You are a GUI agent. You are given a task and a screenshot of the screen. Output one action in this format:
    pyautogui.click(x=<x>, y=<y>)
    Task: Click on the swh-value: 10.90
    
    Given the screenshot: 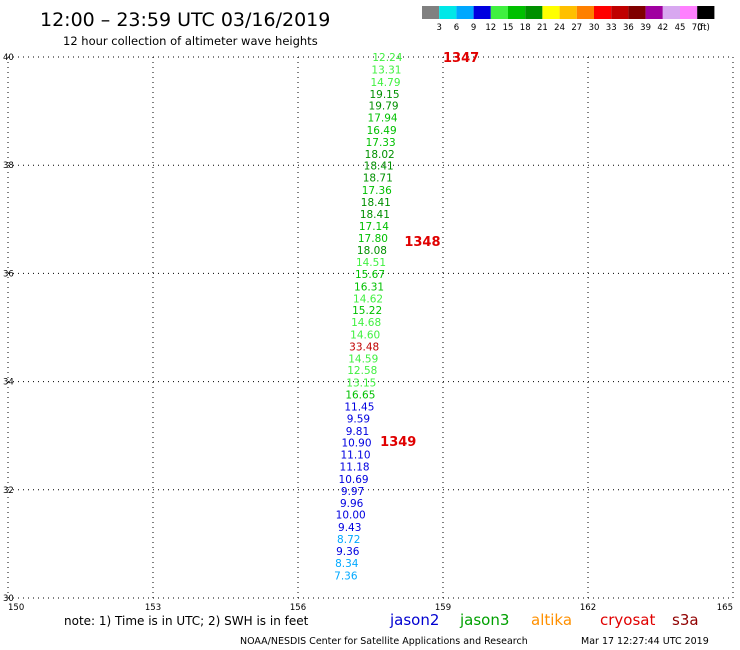 What is the action you would take?
    pyautogui.click(x=356, y=444)
    